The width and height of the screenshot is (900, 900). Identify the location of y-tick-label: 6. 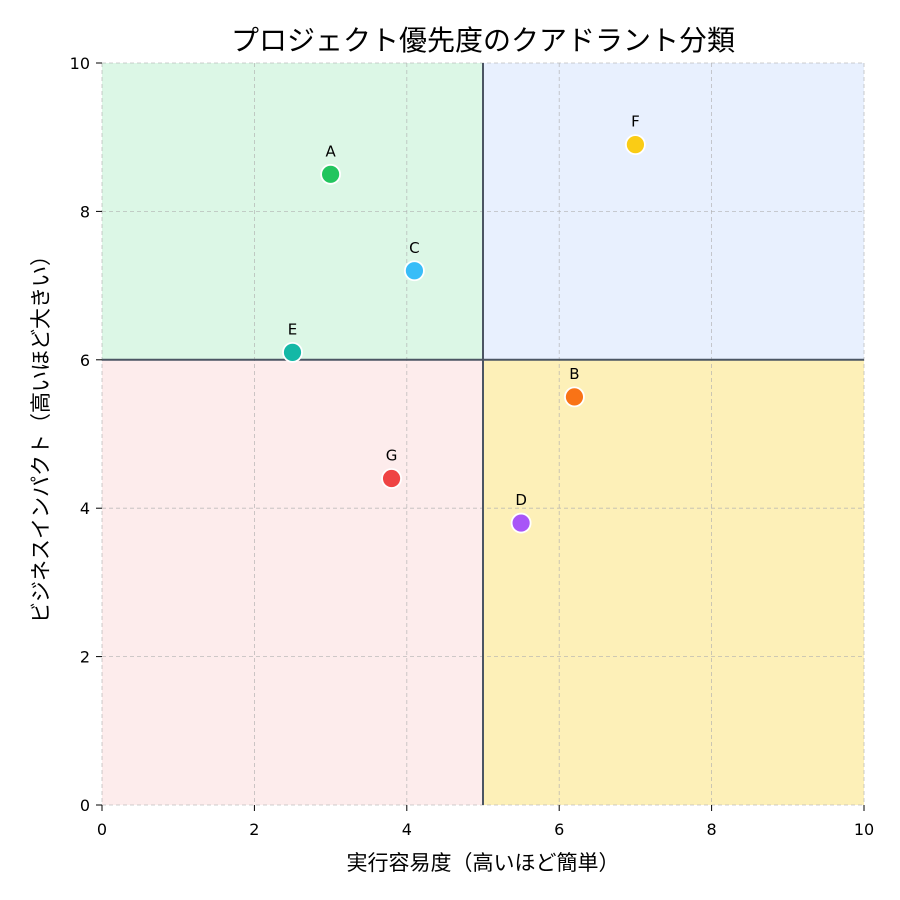
(85, 360).